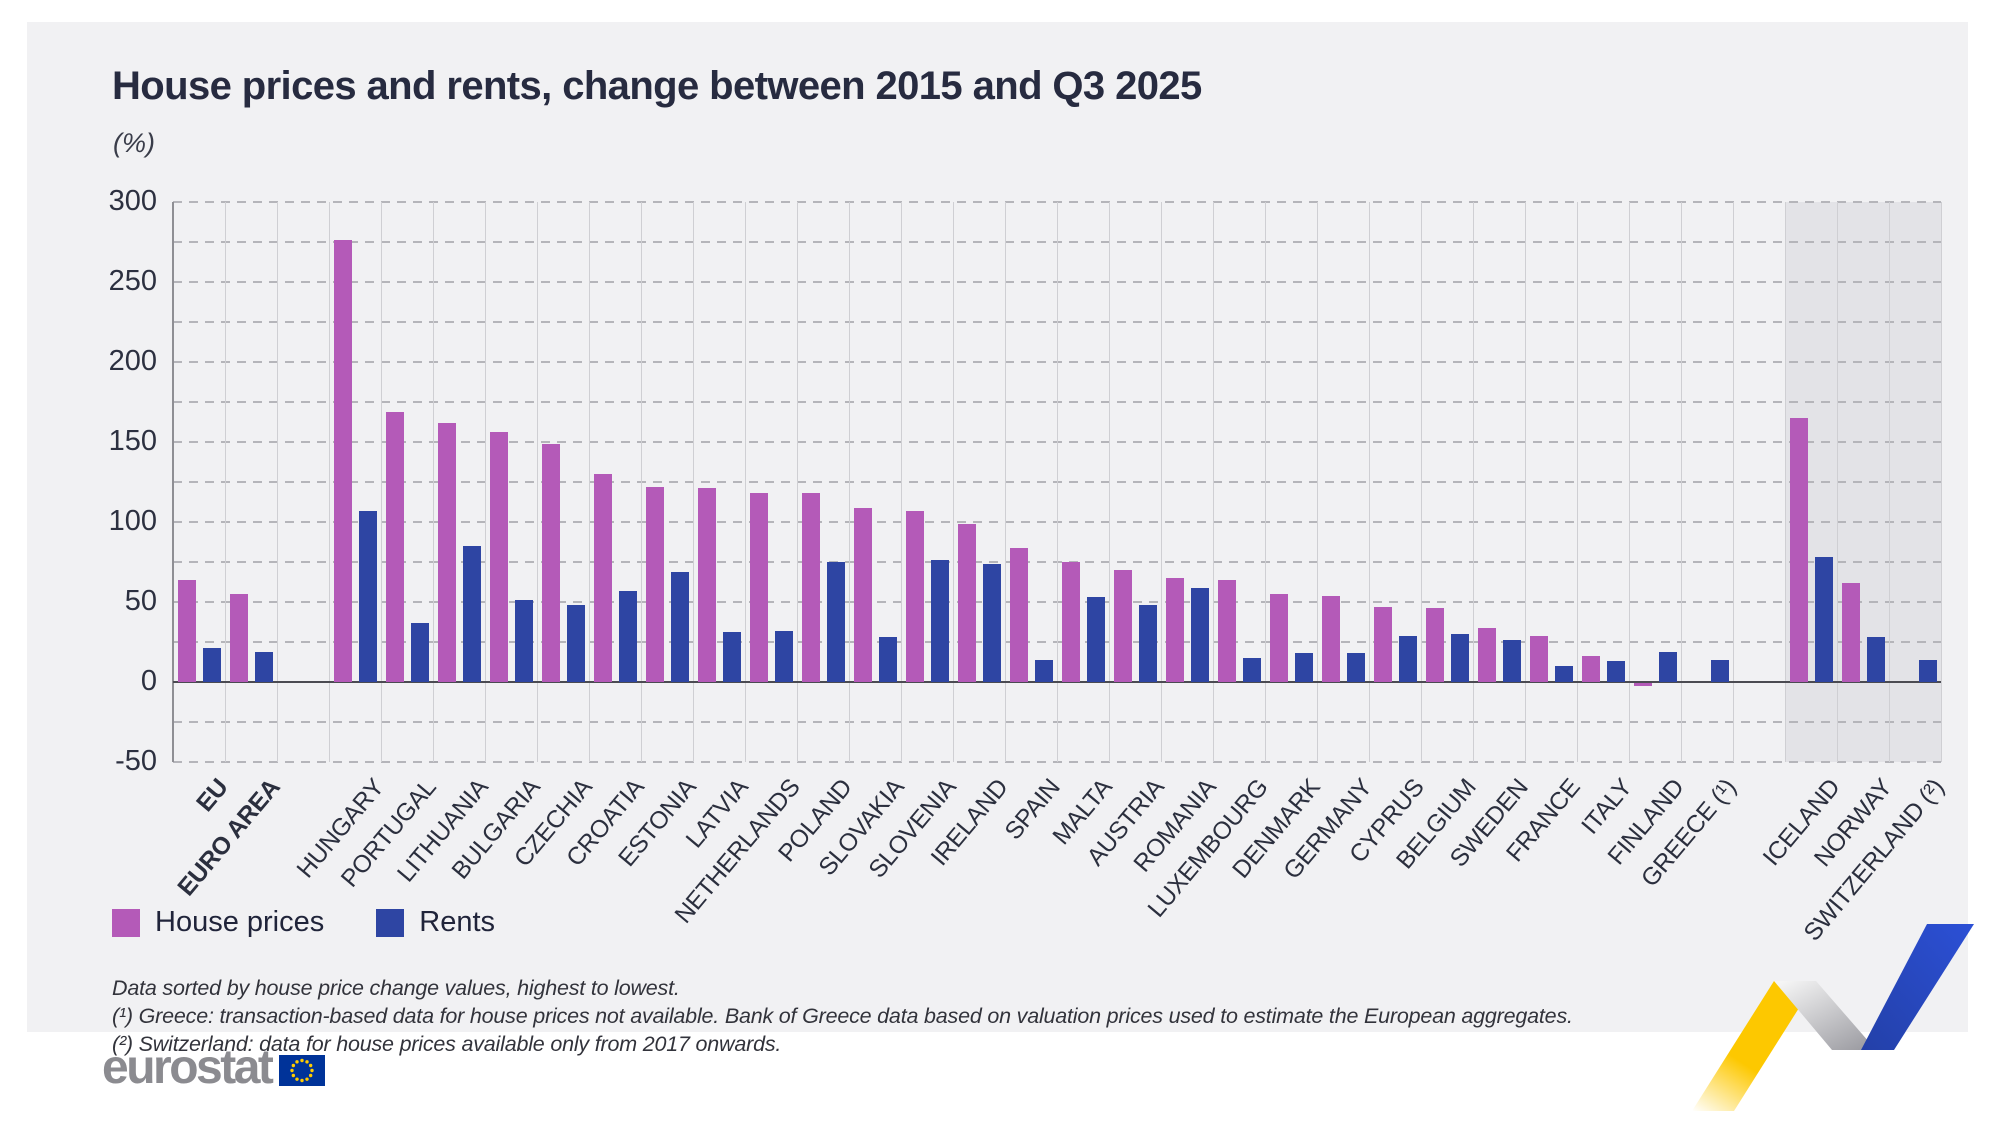 The image size is (2004, 1134). I want to click on y-tick-label: 200, so click(132, 361).